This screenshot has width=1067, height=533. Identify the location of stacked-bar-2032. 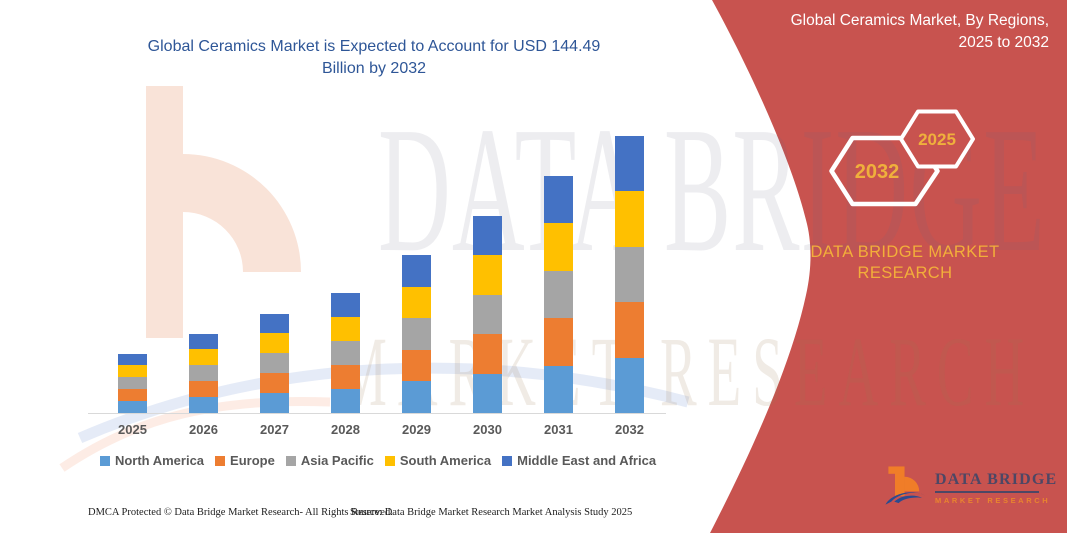
(629, 274).